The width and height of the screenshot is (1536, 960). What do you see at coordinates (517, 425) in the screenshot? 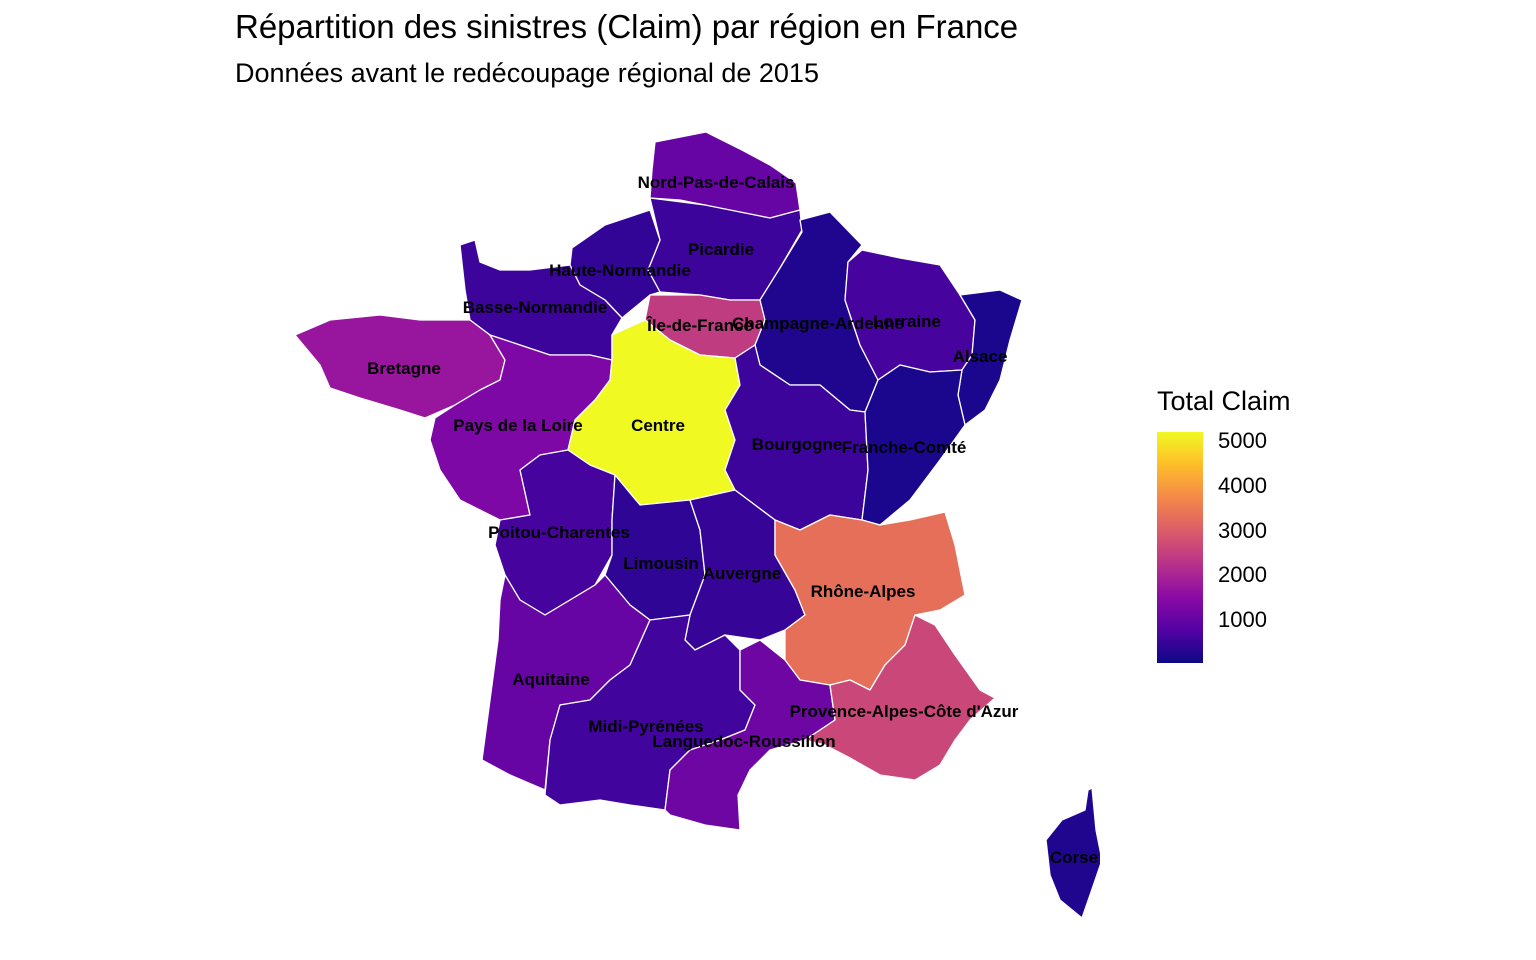
I see `region-label: Pays de la Loire` at bounding box center [517, 425].